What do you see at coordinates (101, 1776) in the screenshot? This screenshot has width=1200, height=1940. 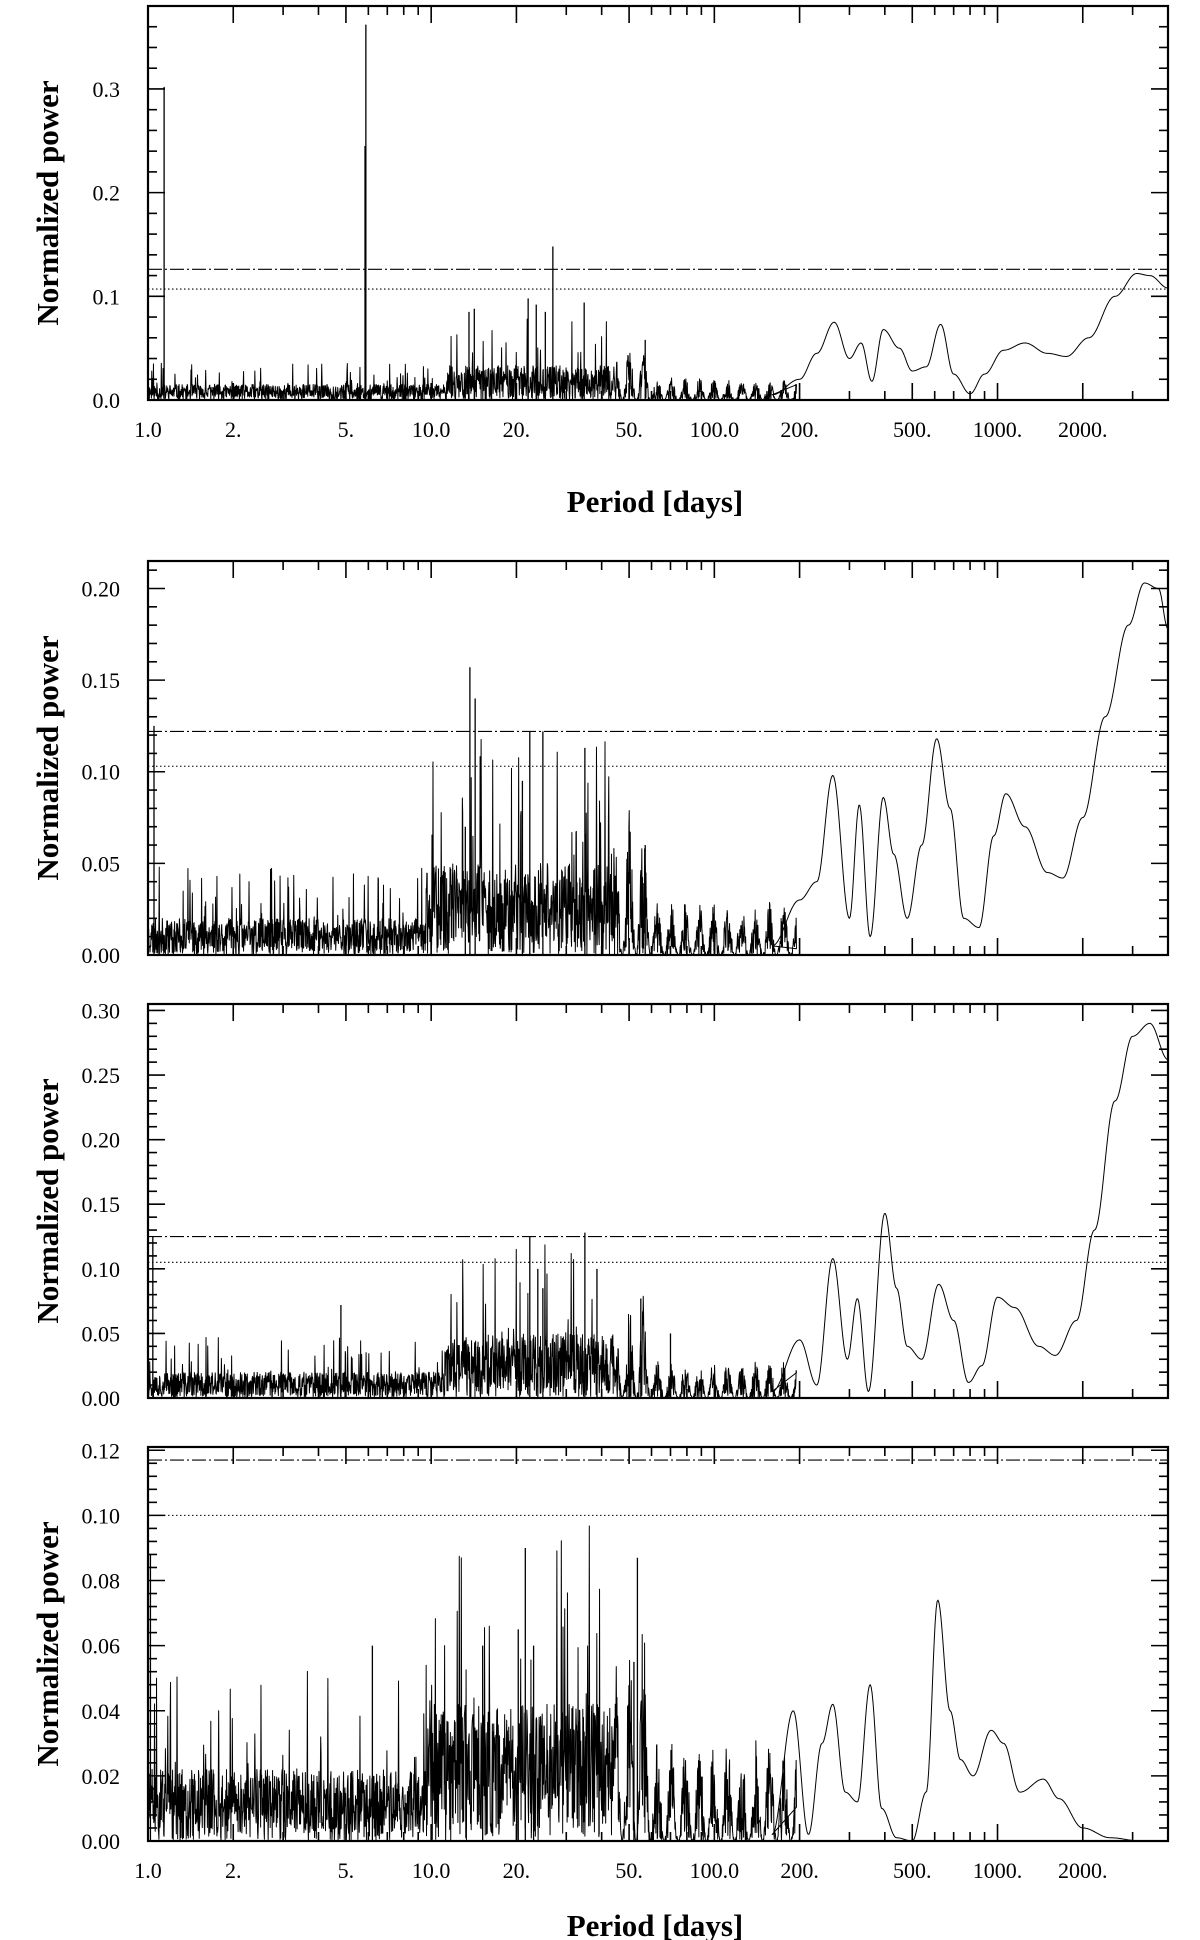 I see `y-tick-label: 0.02` at bounding box center [101, 1776].